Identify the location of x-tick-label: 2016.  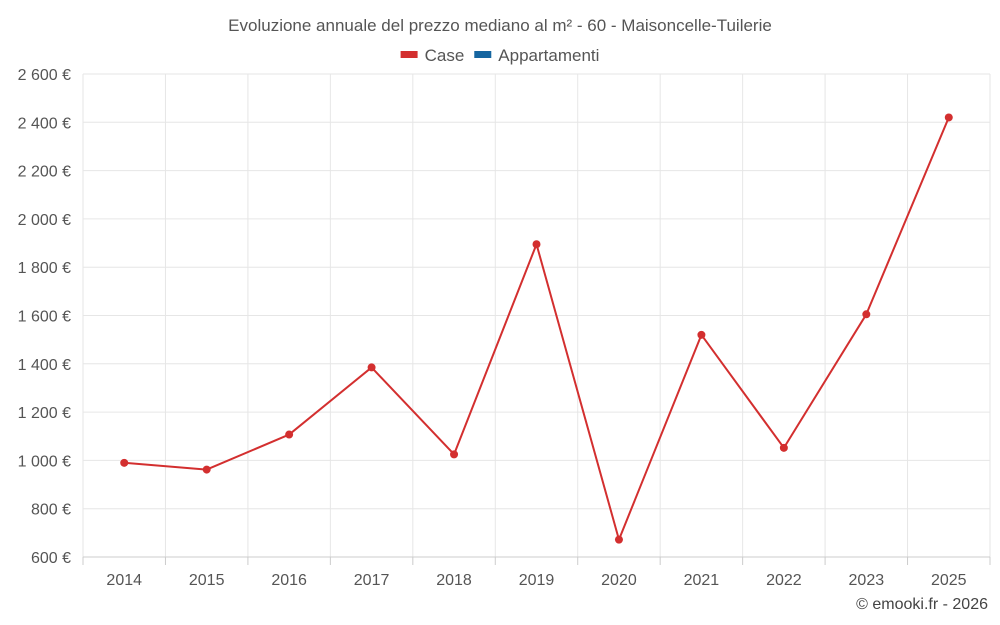
(289, 580).